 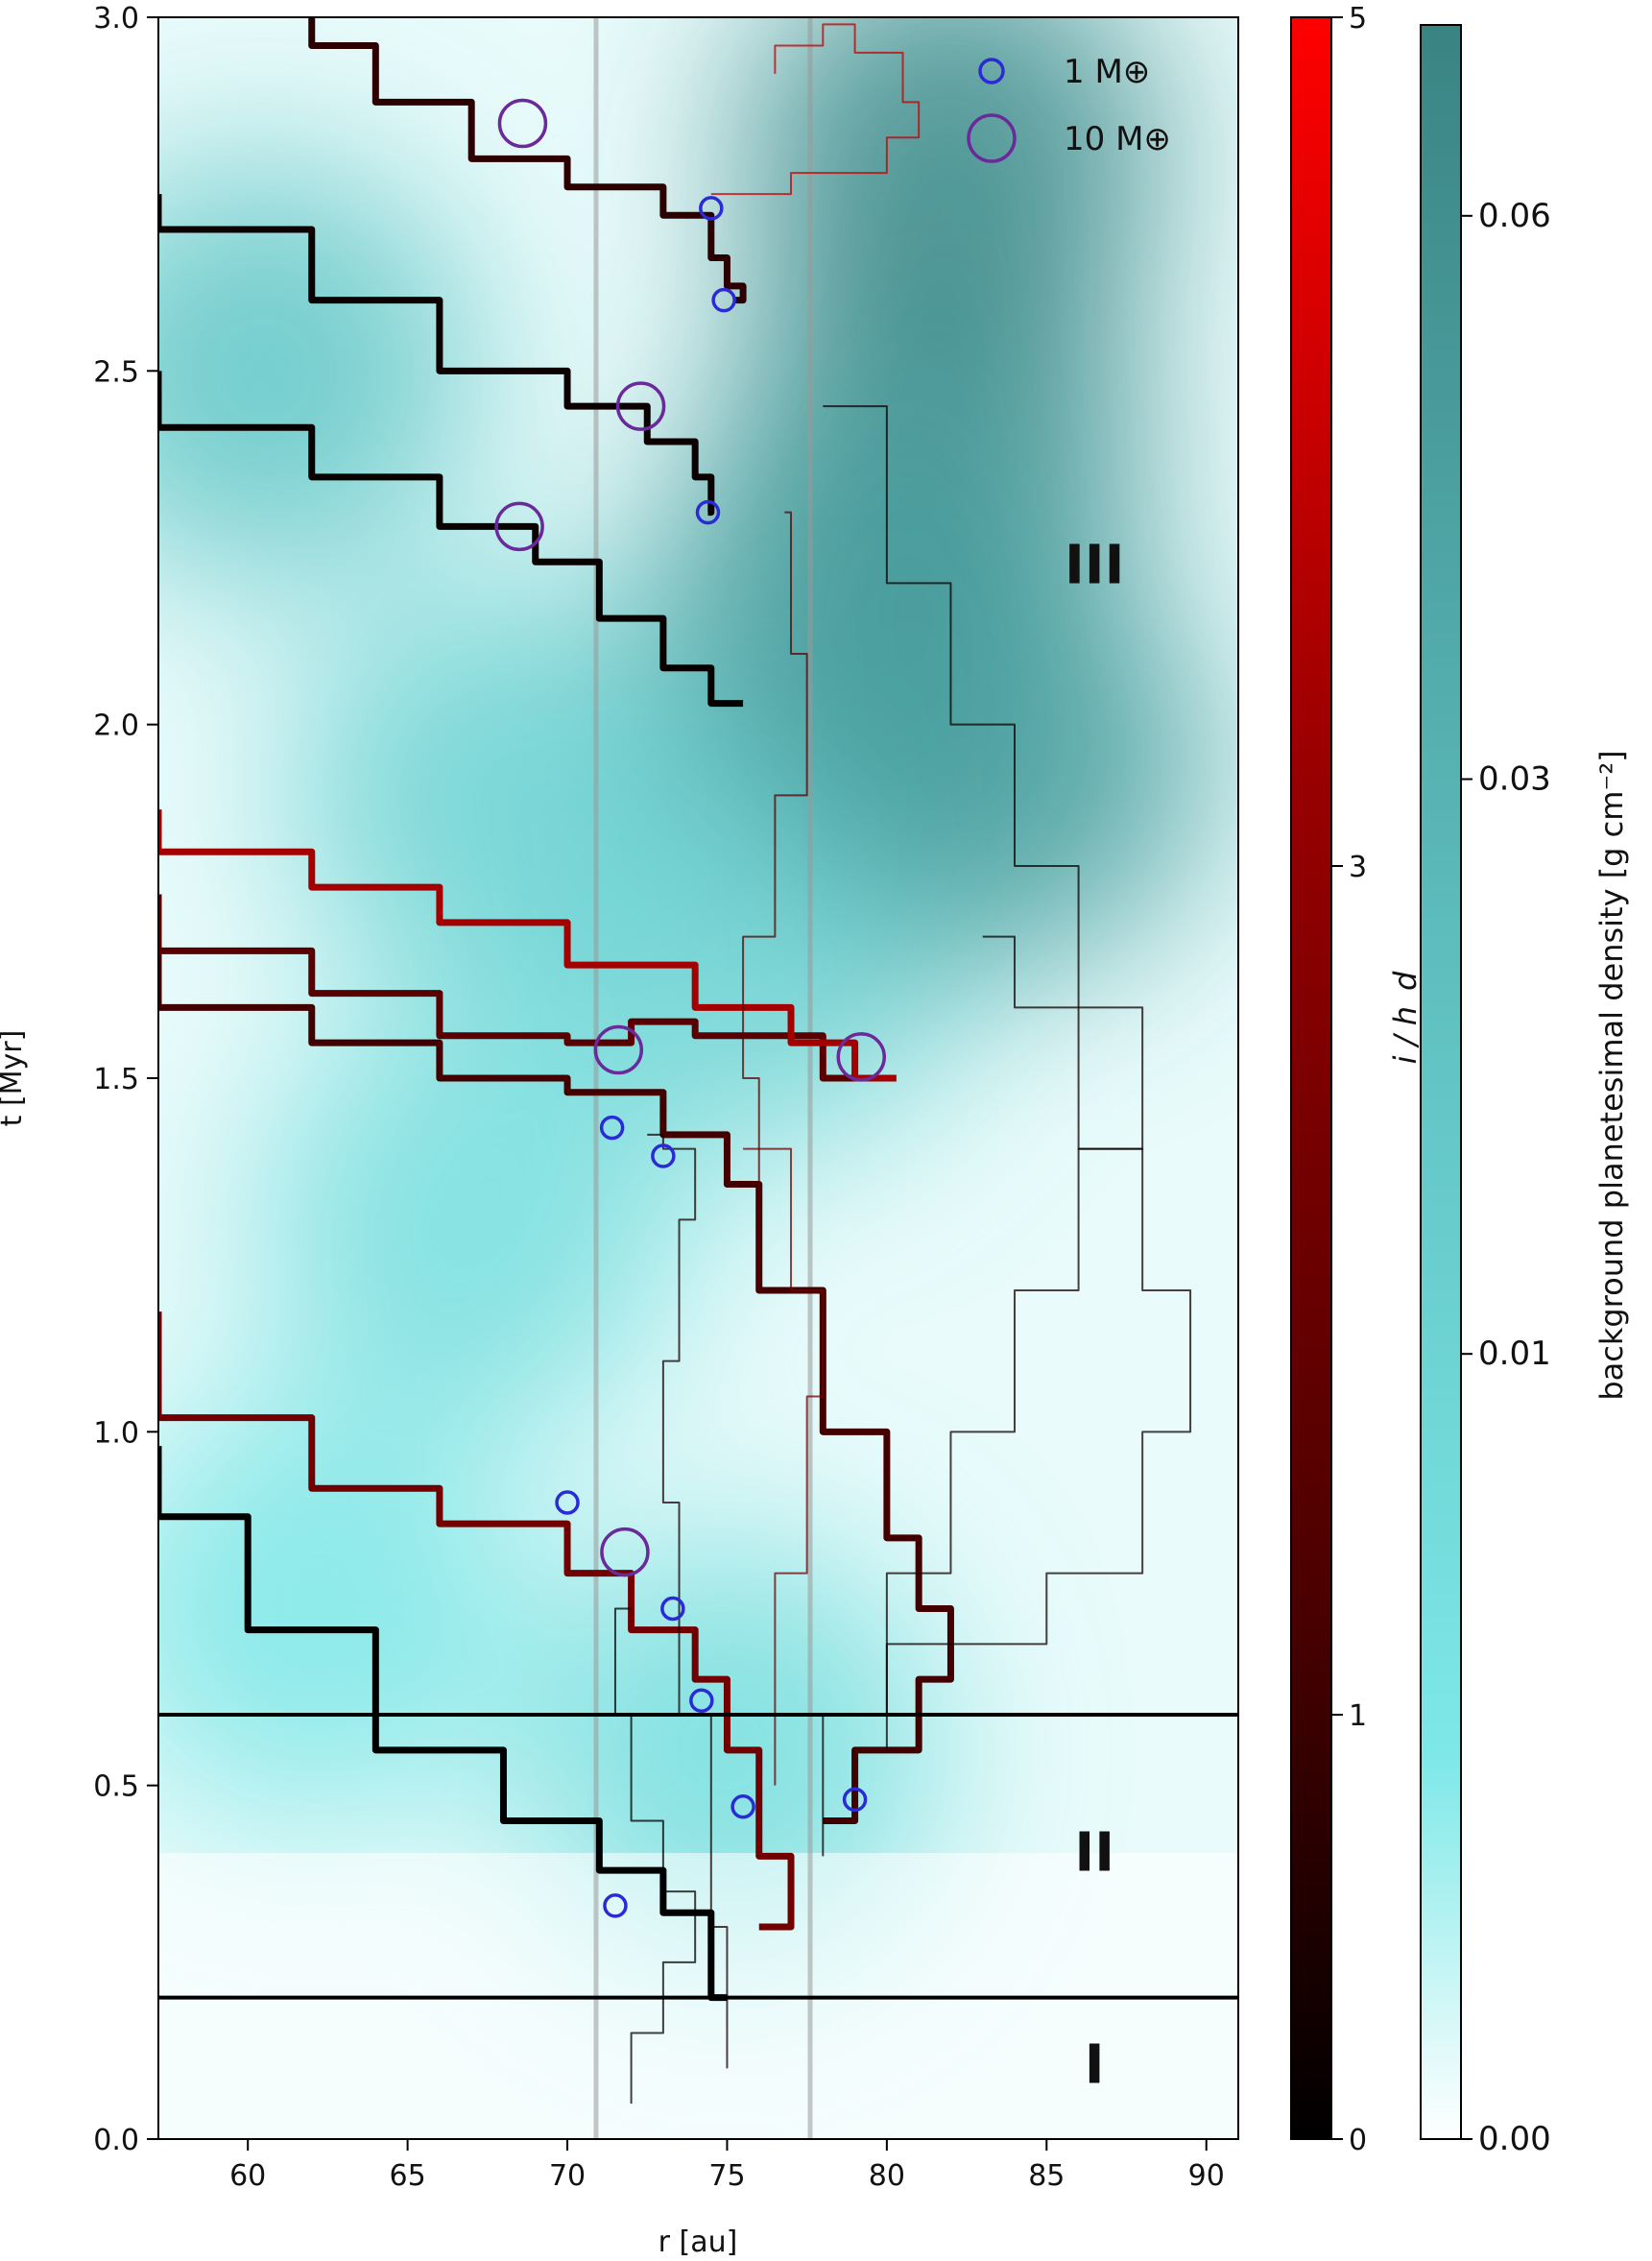 What do you see at coordinates (1358, 867) in the screenshot?
I see `colorbar-inclination-tick-label: 3` at bounding box center [1358, 867].